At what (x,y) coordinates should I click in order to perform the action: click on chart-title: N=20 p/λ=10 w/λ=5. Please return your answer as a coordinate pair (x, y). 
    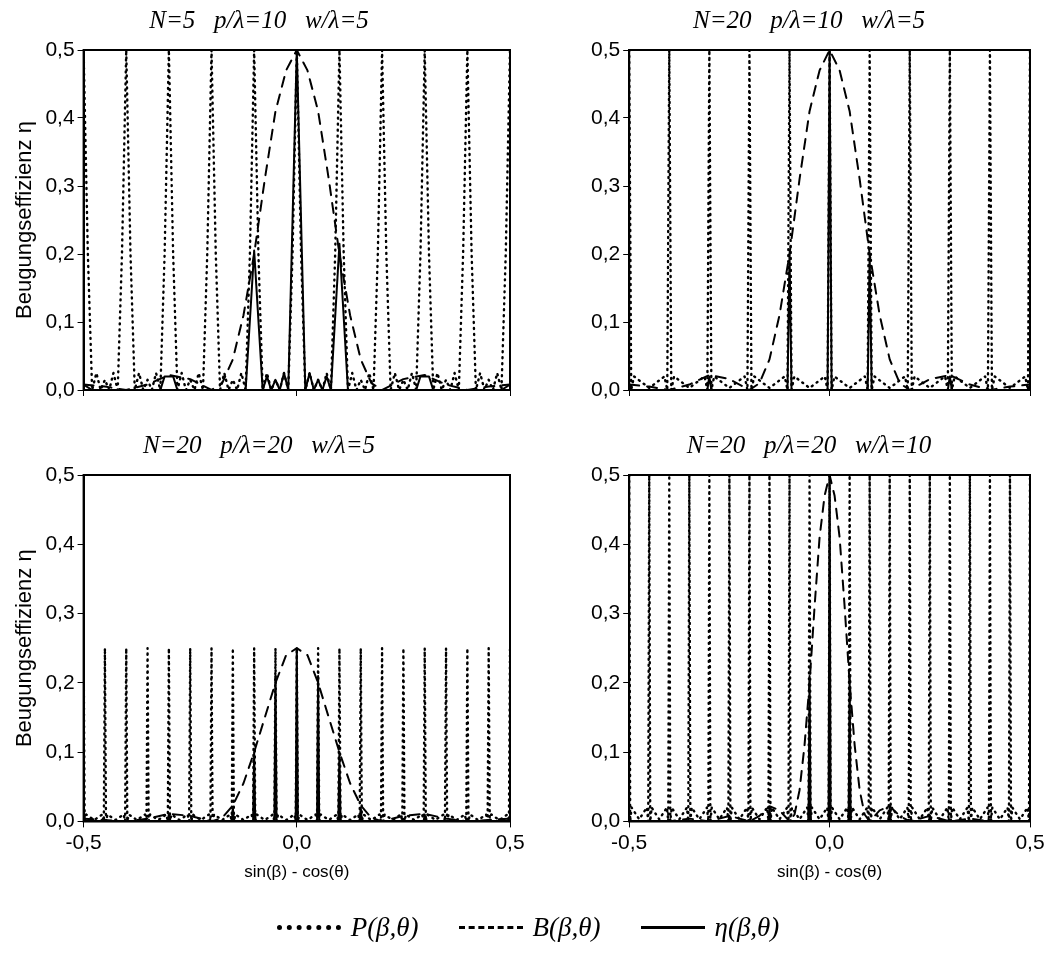
    Looking at the image, I should click on (808, 19).